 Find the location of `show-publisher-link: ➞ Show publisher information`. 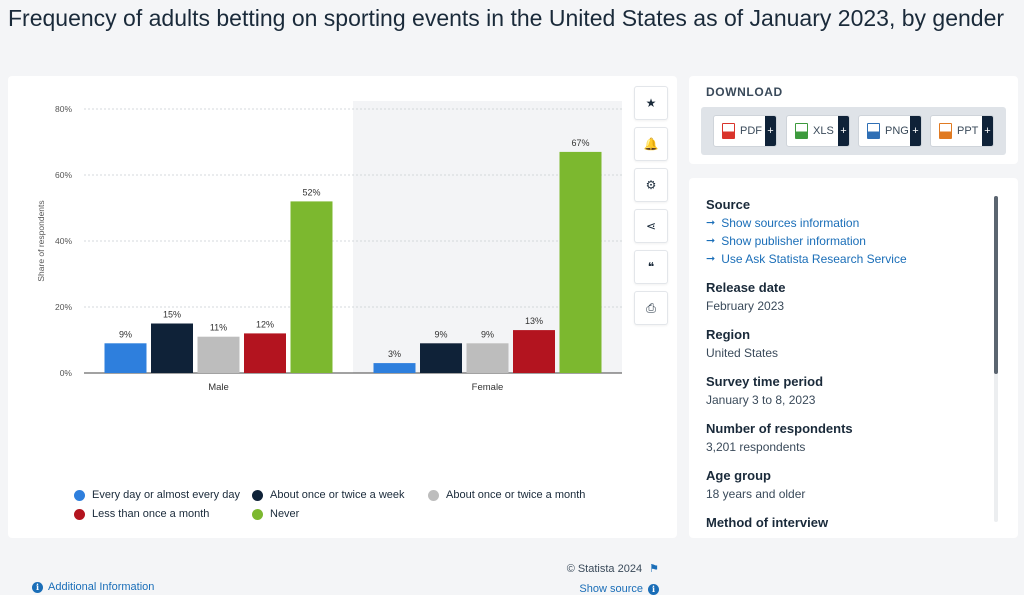

show-publisher-link: ➞ Show publisher information is located at coordinates (851, 241).